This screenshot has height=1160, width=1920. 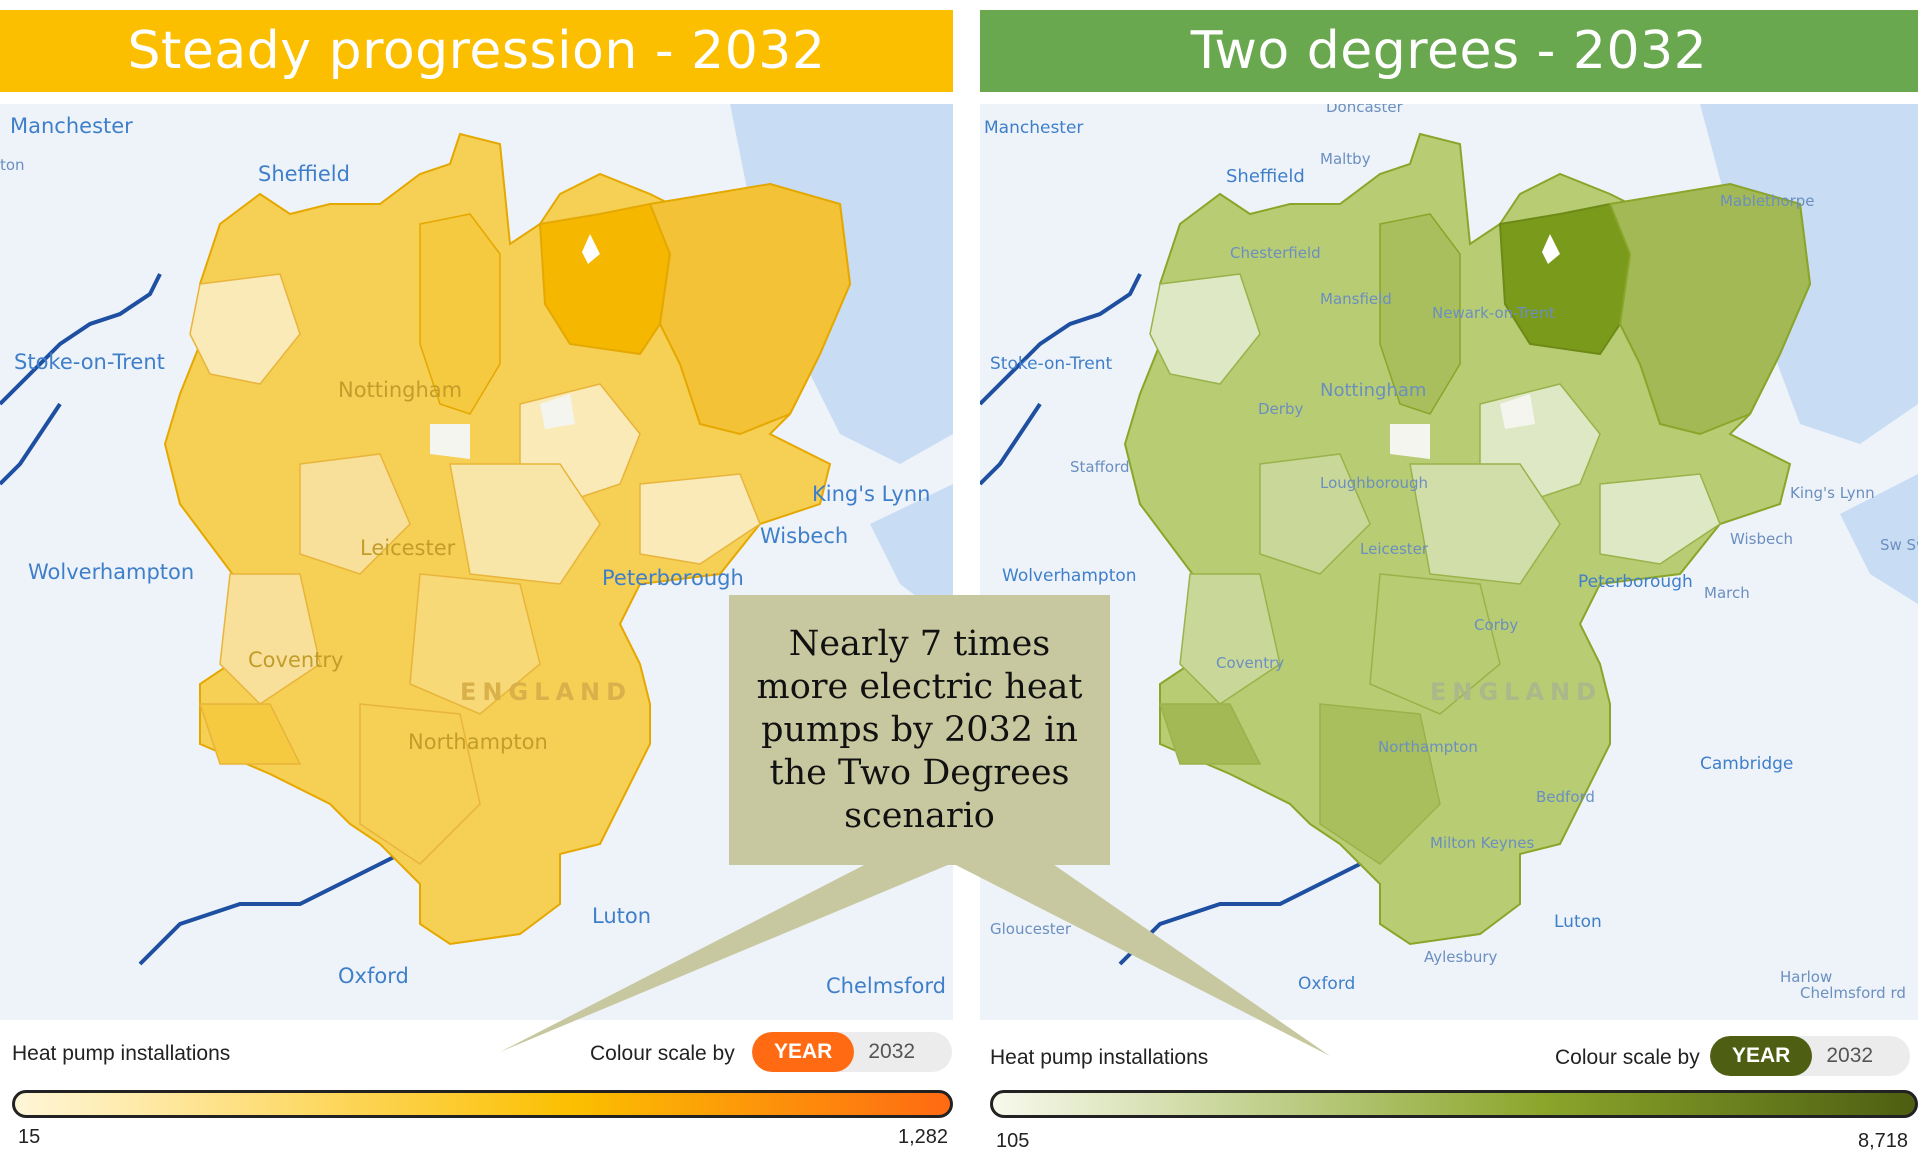 I want to click on place-label: King's Lynn, so click(x=1832, y=493).